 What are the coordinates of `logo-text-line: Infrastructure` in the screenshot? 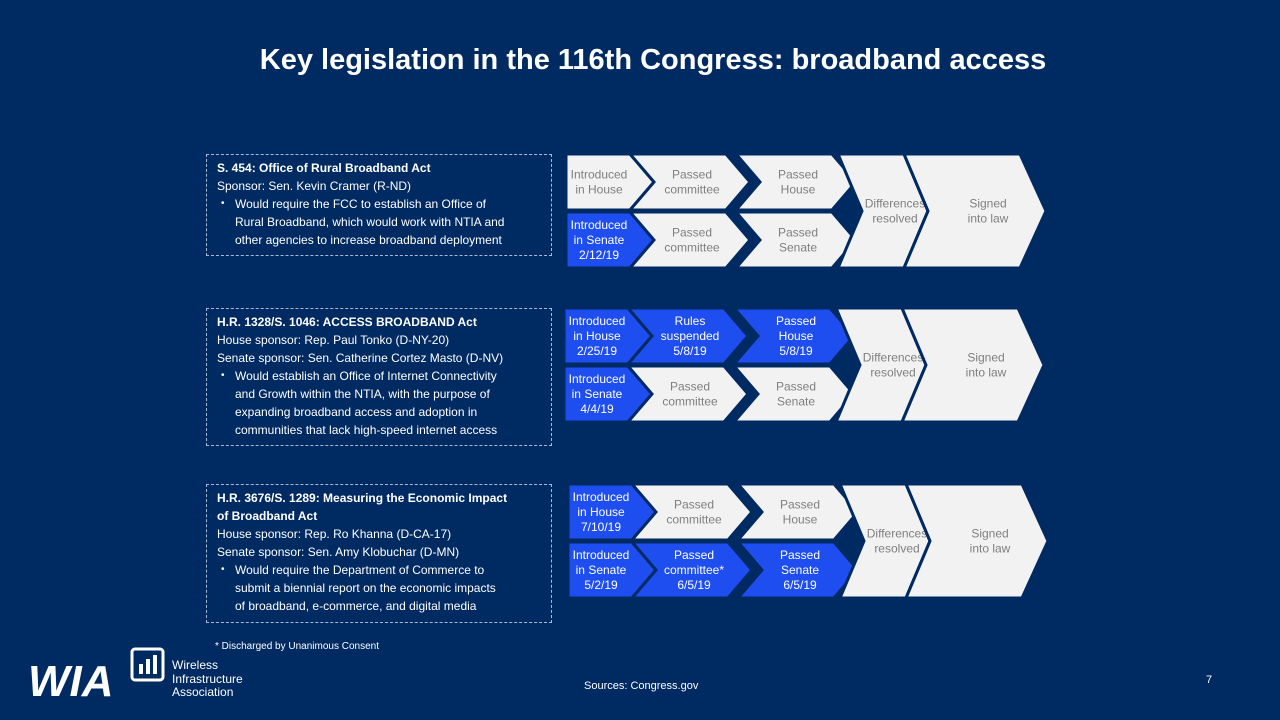 It's located at (207, 678).